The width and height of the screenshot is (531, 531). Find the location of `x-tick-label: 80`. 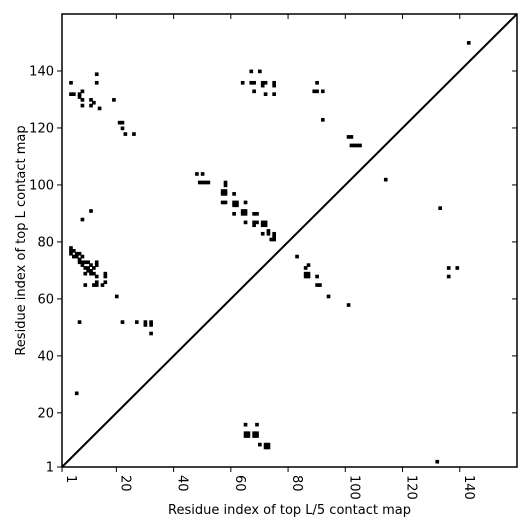

x-tick-label: 80 is located at coordinates (296, 483).